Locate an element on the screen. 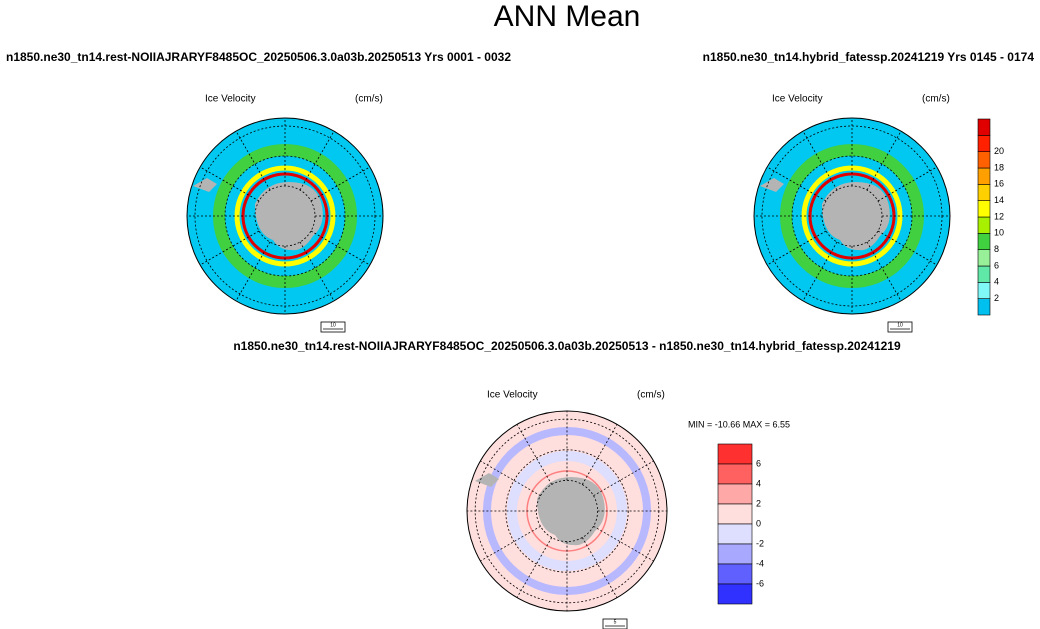 The height and width of the screenshot is (629, 1040). colorbar-tick-label: 20 is located at coordinates (999, 151).